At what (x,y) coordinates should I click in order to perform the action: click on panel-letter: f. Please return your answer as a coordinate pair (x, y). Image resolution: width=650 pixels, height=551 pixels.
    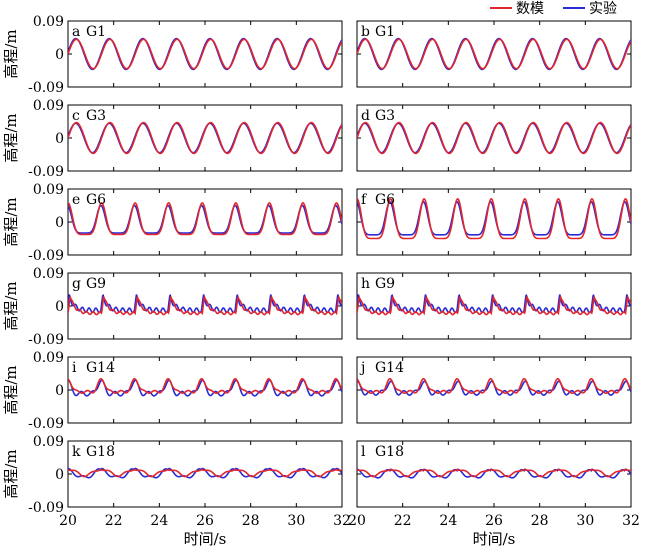
    Looking at the image, I should click on (364, 200).